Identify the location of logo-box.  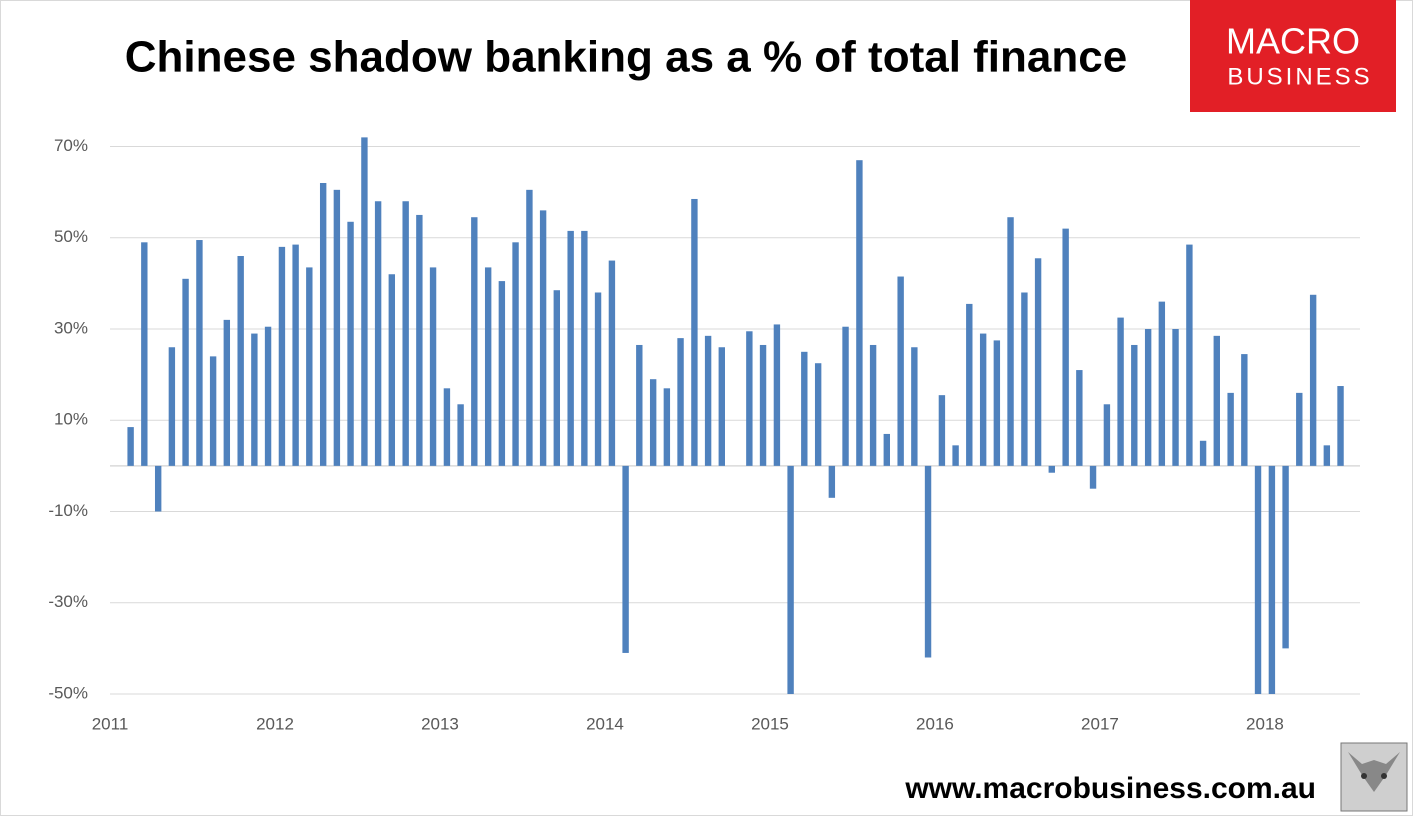
(1293, 56).